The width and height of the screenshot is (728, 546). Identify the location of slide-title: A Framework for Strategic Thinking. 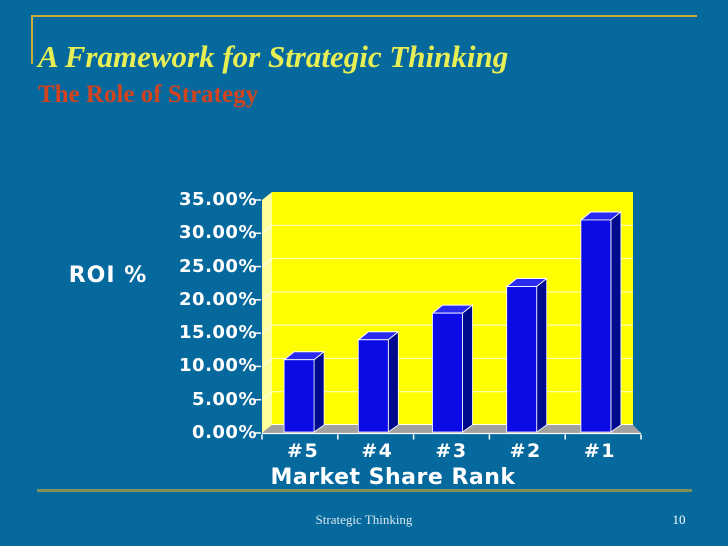
(273, 56).